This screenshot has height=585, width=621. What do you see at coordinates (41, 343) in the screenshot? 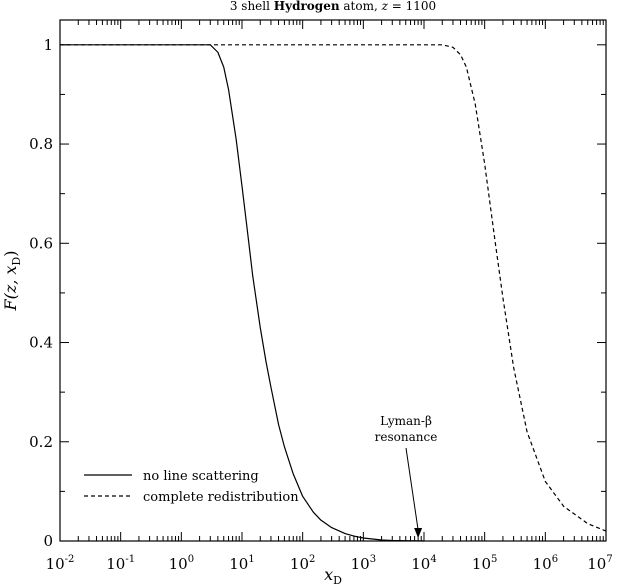
I see `y-tick-label: 0.4` at bounding box center [41, 343].